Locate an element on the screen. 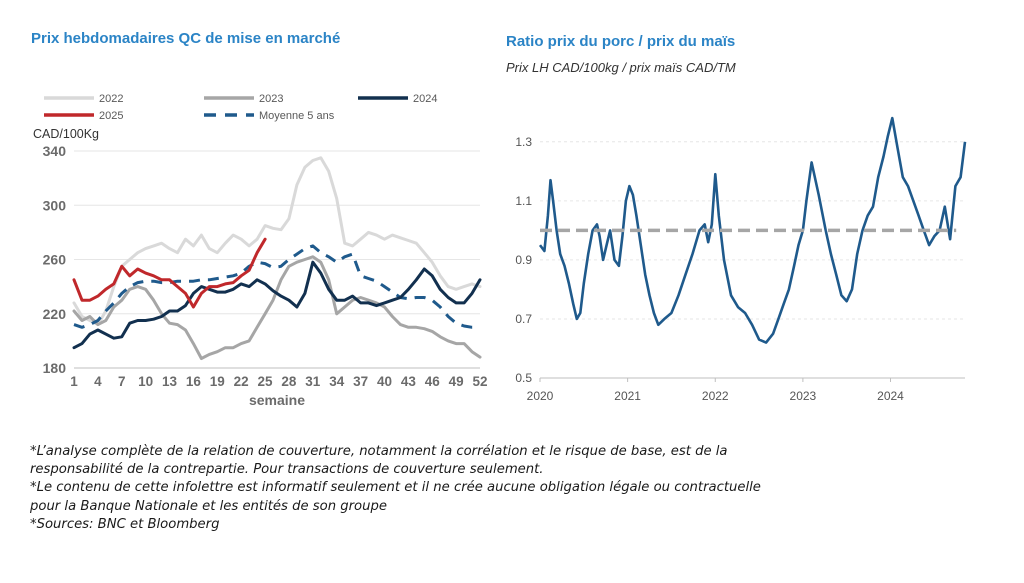 This screenshot has height=583, width=1024. y-tick-label: 340 is located at coordinates (55, 151).